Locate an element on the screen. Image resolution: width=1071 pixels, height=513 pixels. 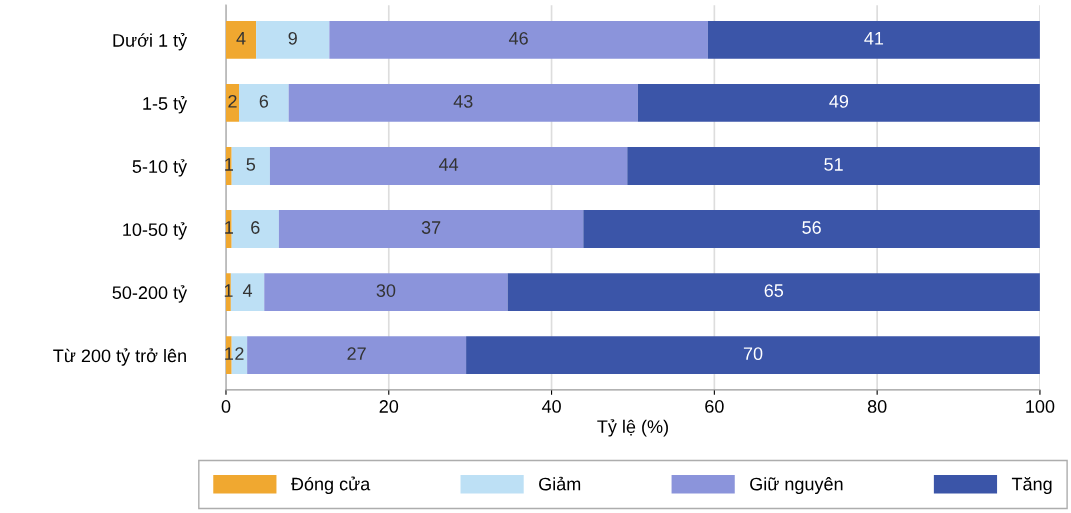
y-tick-label: 1-5 tỷ is located at coordinates (165, 105).